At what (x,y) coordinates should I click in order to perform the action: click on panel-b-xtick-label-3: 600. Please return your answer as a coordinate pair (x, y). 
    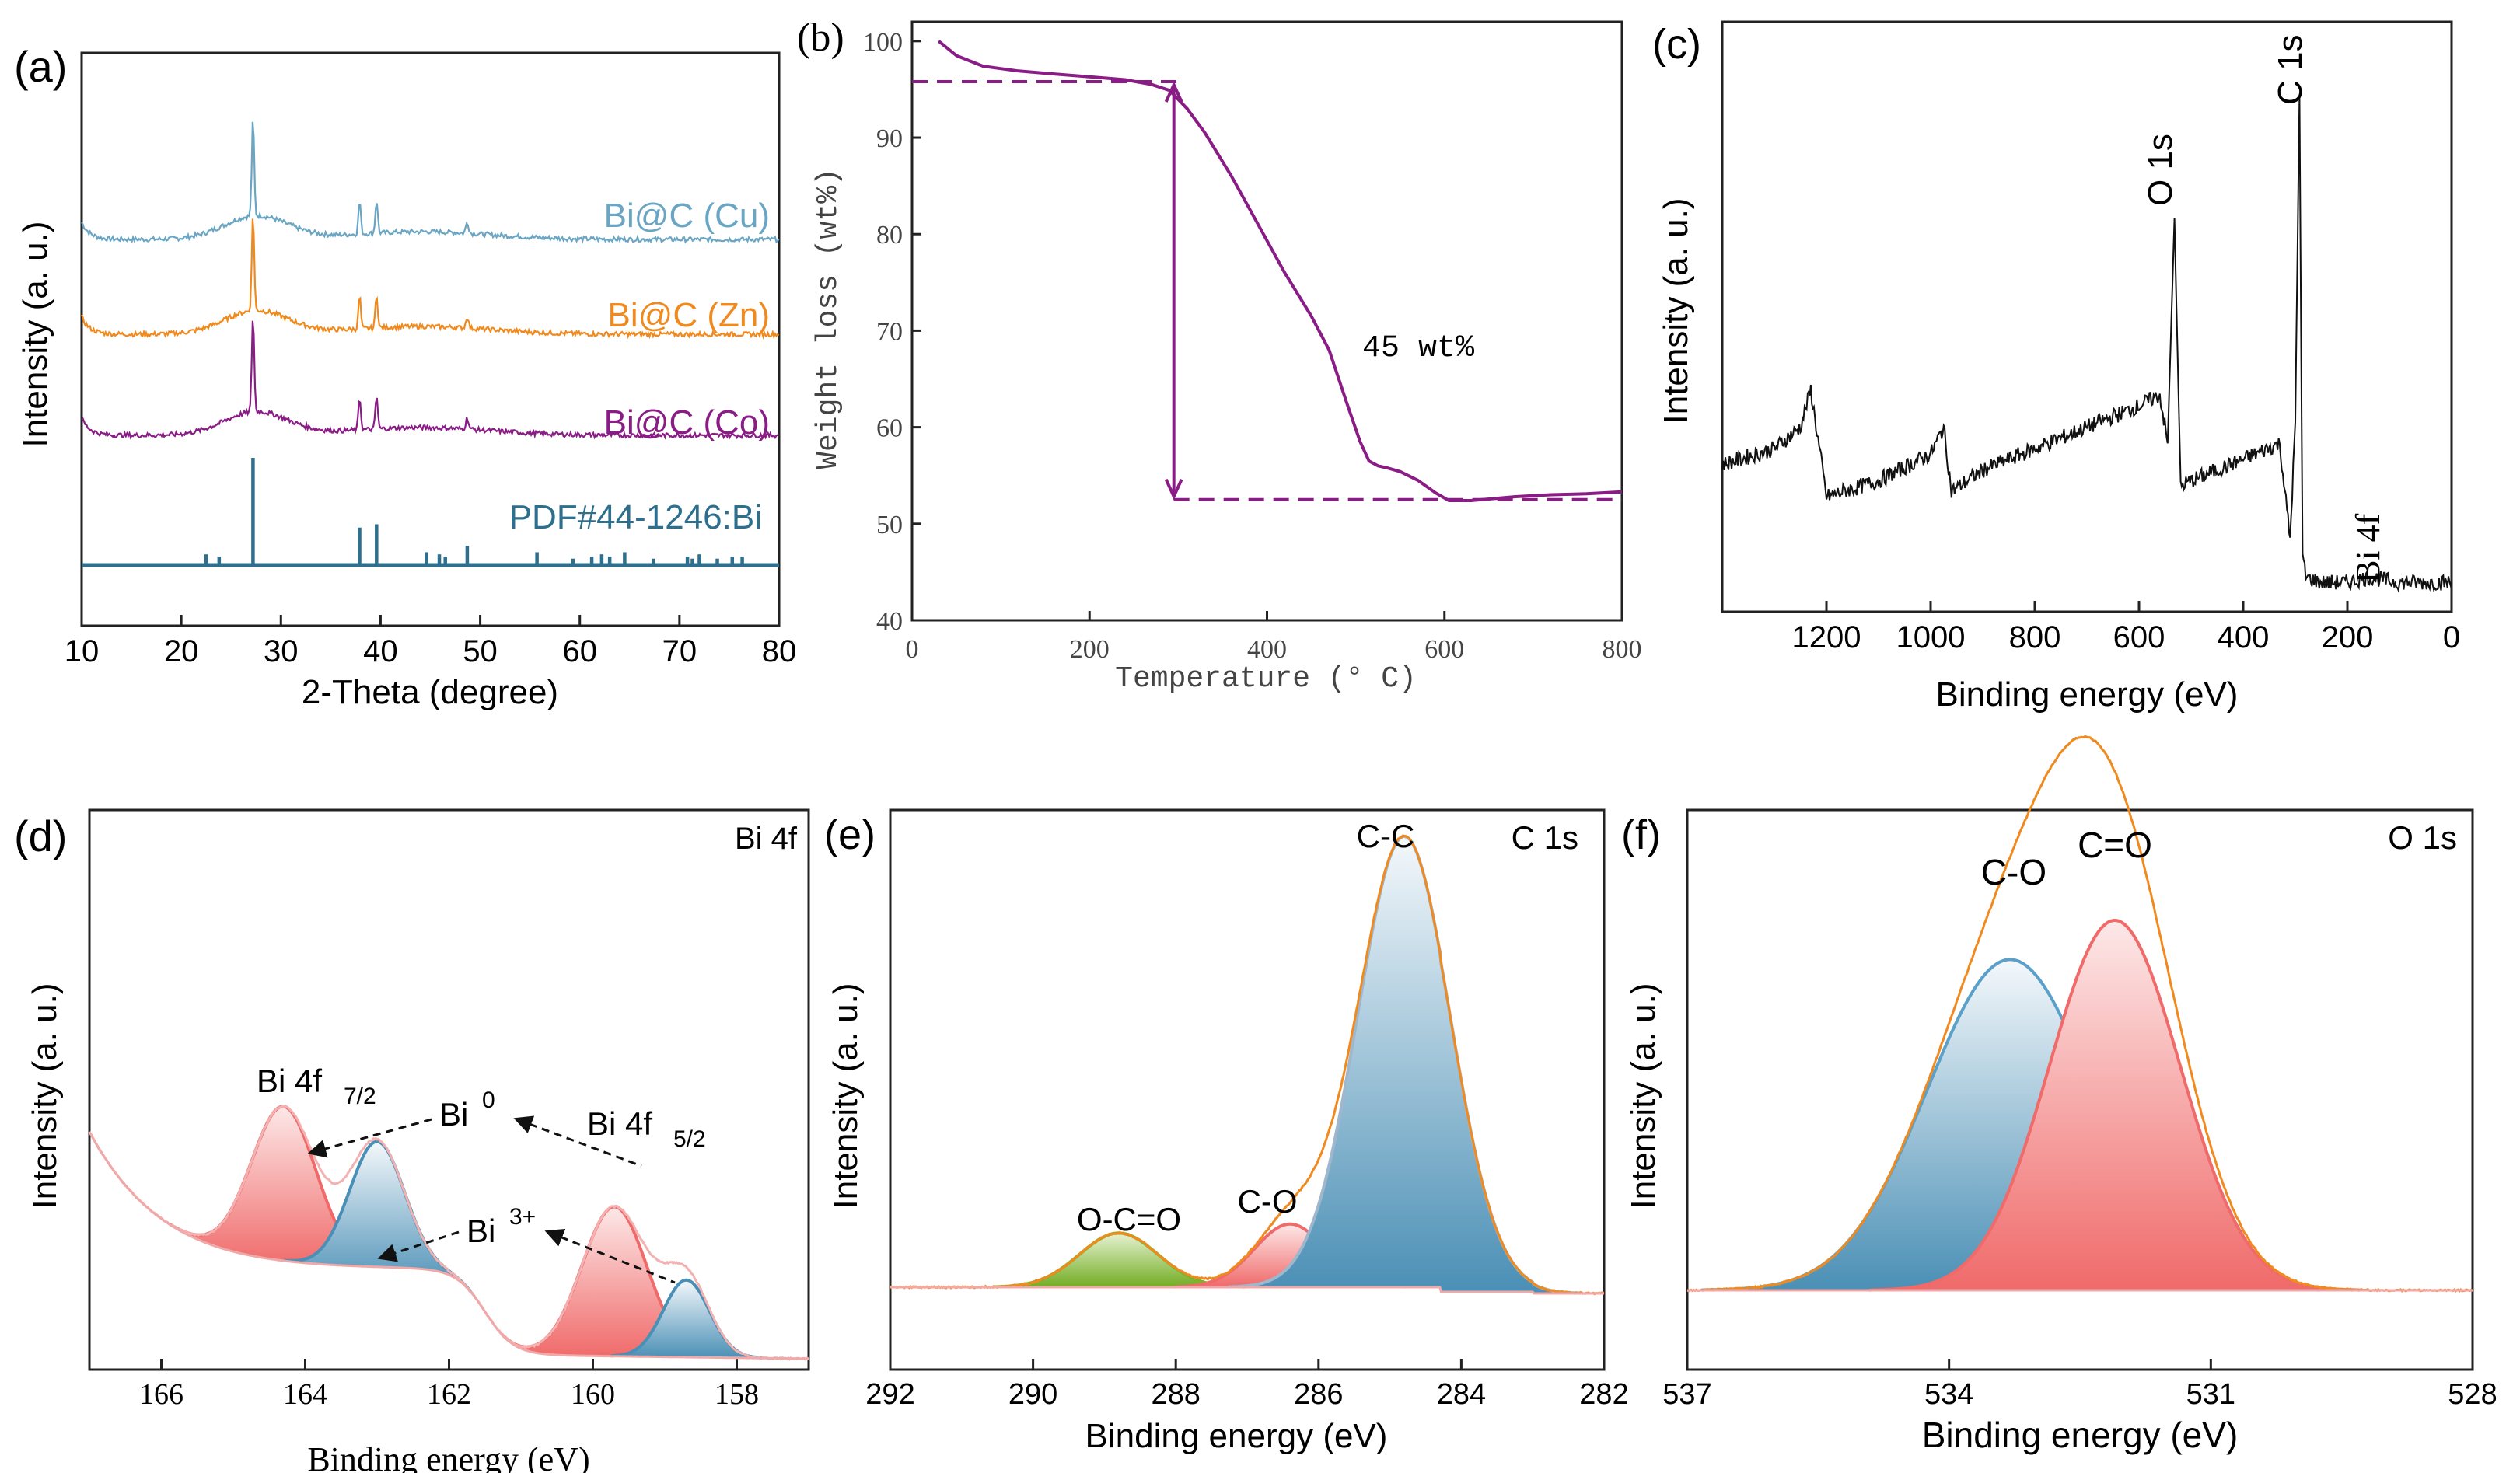
    Looking at the image, I should click on (1444, 649).